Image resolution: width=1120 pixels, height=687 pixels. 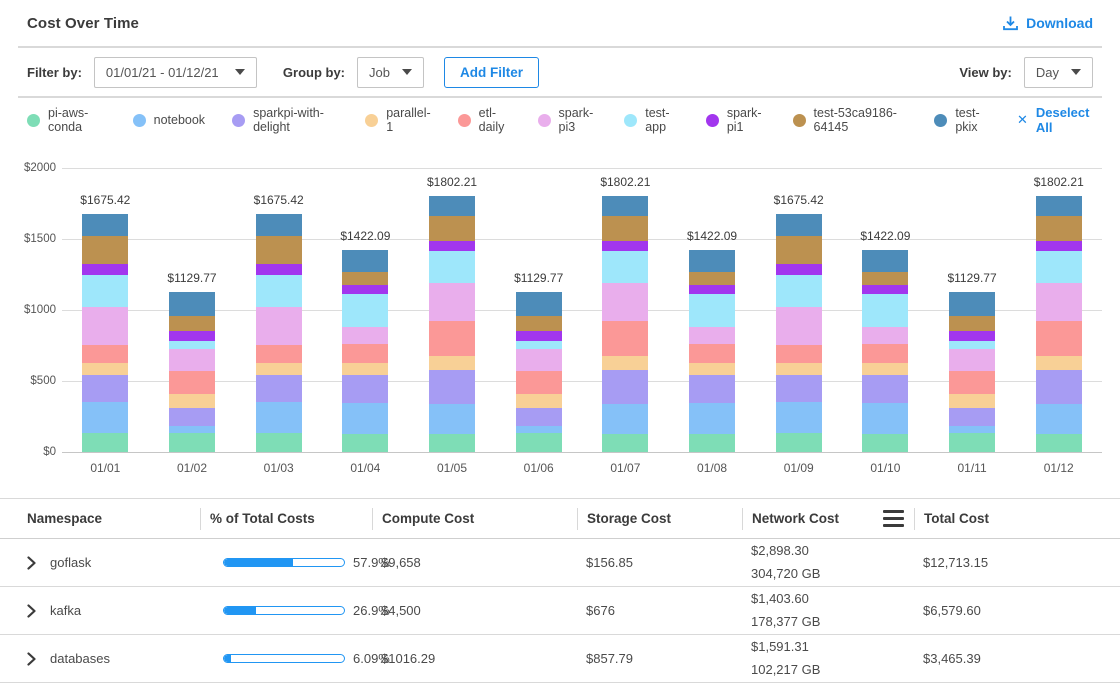 I want to click on column-settings-icon, so click(x=893, y=518).